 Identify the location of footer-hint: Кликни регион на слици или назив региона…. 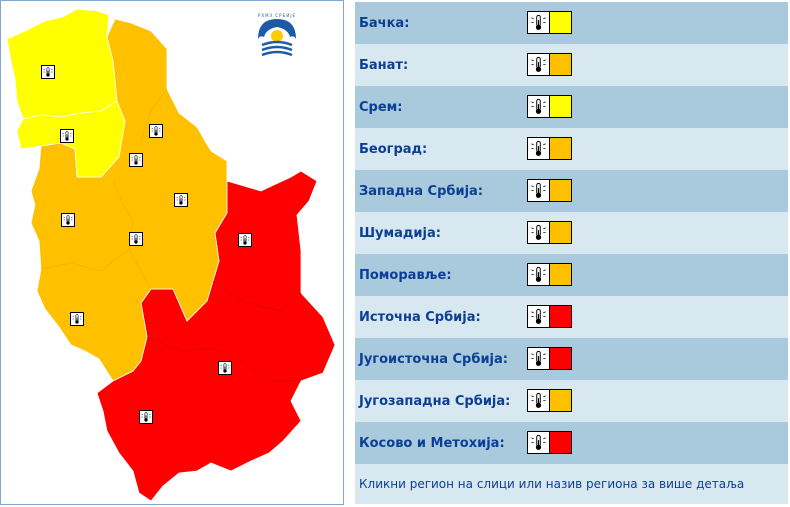
(571, 484).